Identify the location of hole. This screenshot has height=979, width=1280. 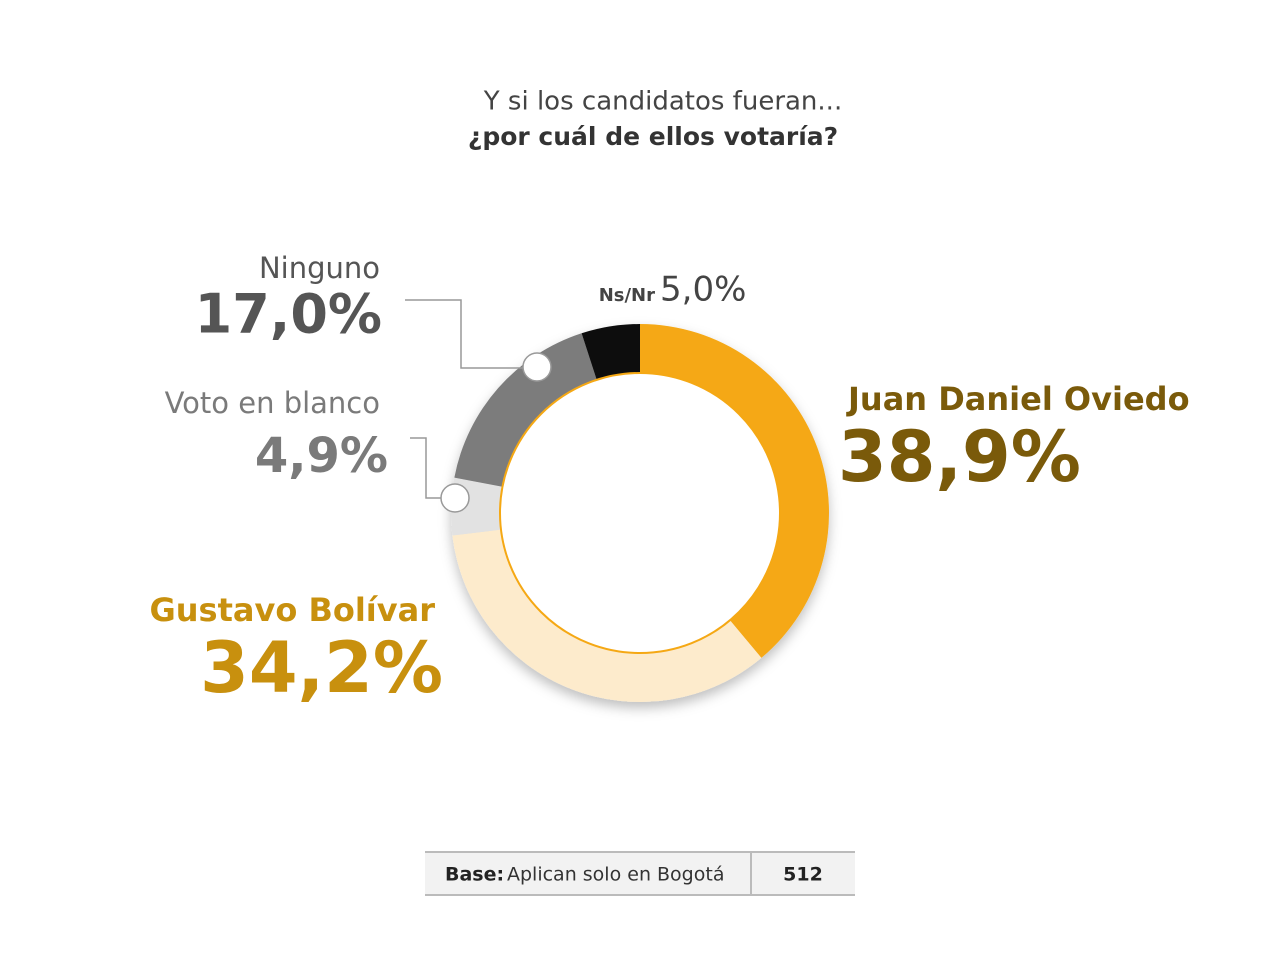
(640, 513).